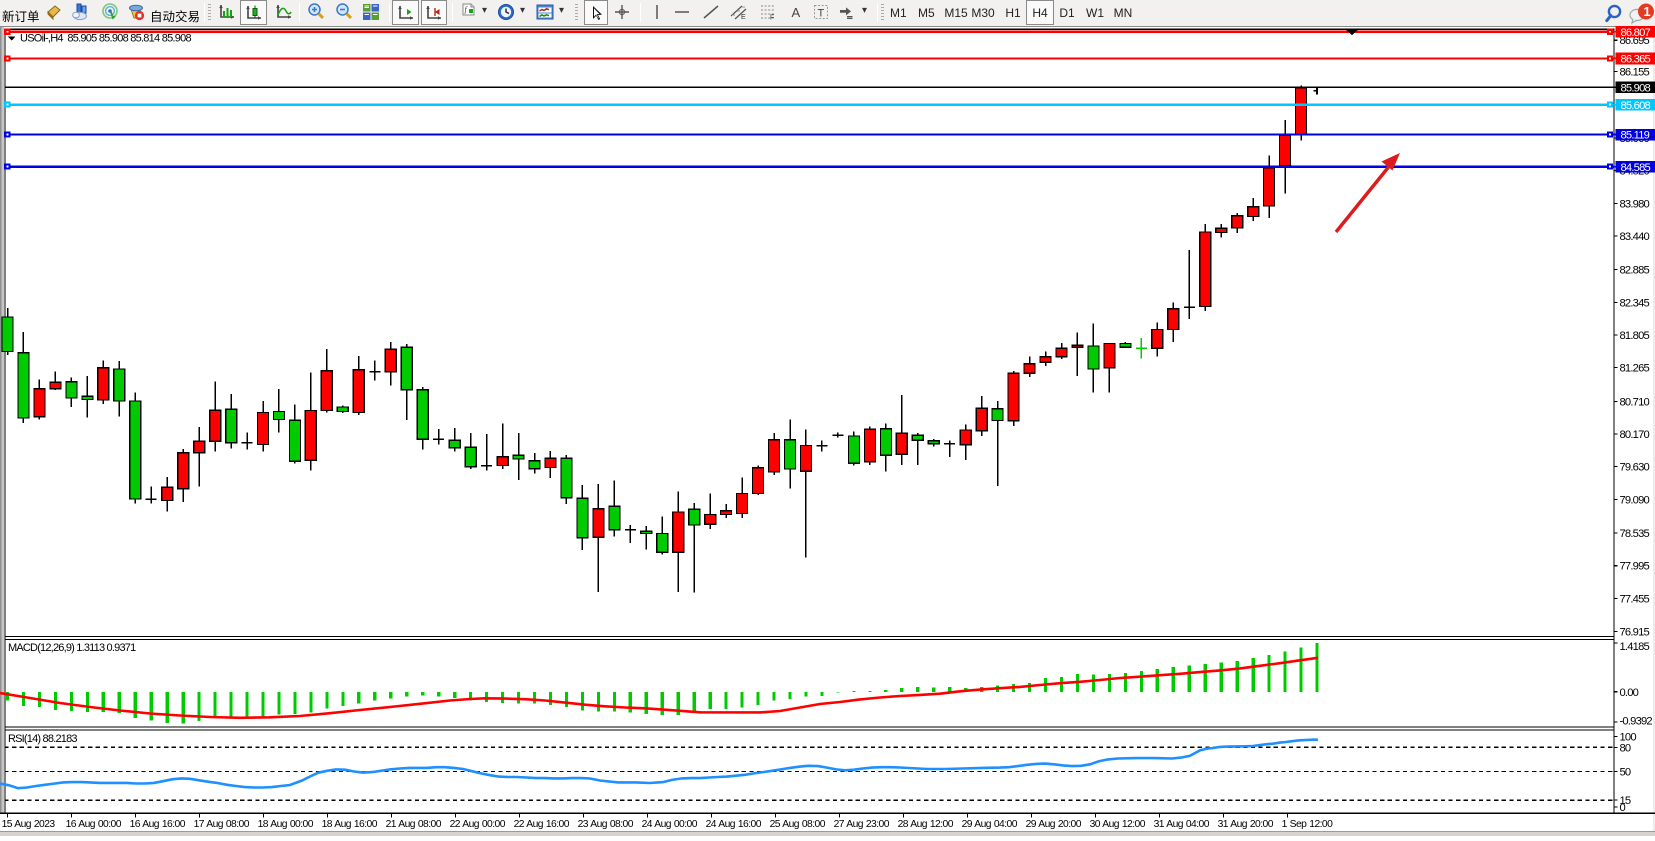 This screenshot has width=1655, height=841. I want to click on svg-text: 24 Aug 00:00, so click(670, 824).